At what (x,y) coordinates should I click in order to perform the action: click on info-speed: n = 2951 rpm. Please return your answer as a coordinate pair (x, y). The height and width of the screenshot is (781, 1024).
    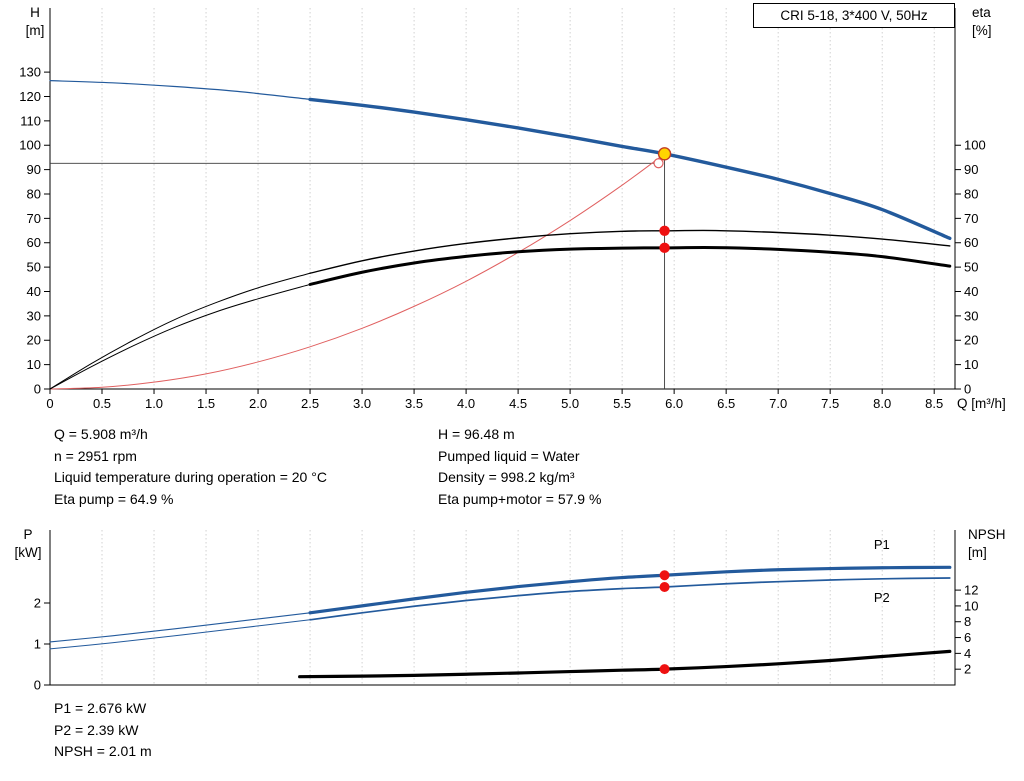
    Looking at the image, I should click on (95, 455).